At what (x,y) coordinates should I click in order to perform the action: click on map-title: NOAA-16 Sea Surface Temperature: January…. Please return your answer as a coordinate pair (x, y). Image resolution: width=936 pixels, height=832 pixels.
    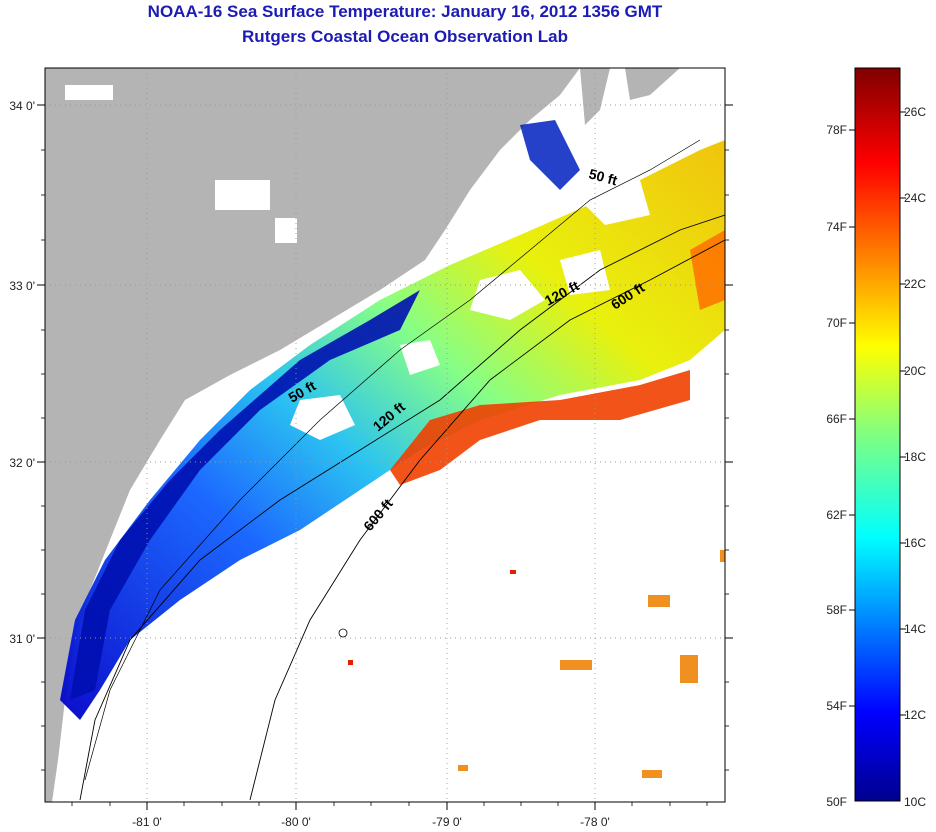
    Looking at the image, I should click on (405, 11).